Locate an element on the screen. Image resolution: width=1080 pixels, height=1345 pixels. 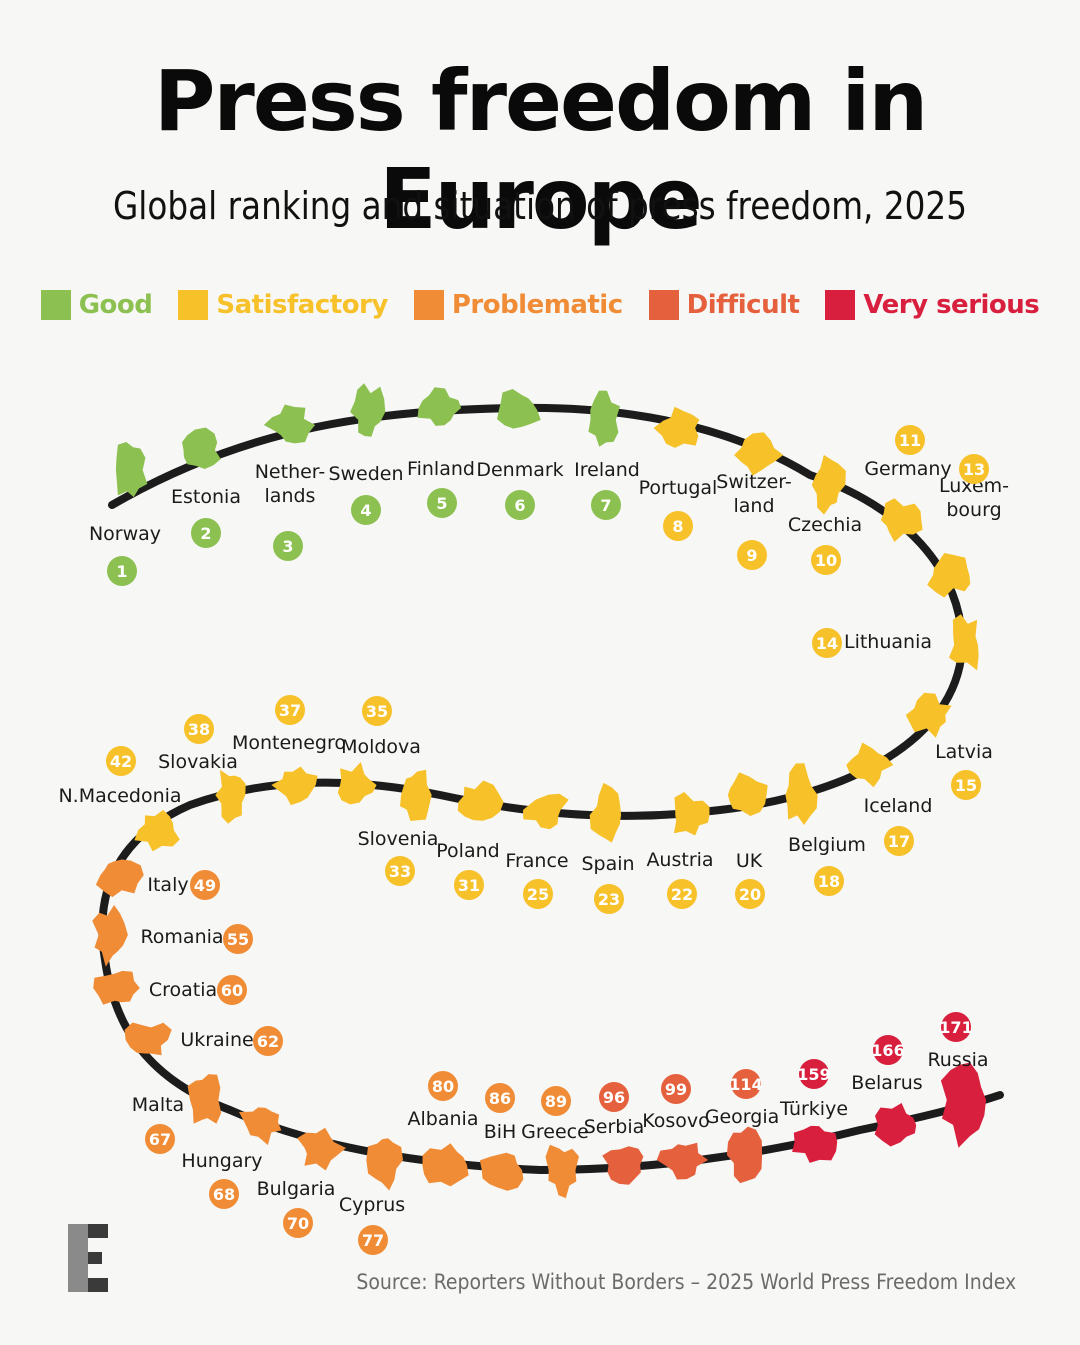
rank-number: 20 is located at coordinates (750, 894).